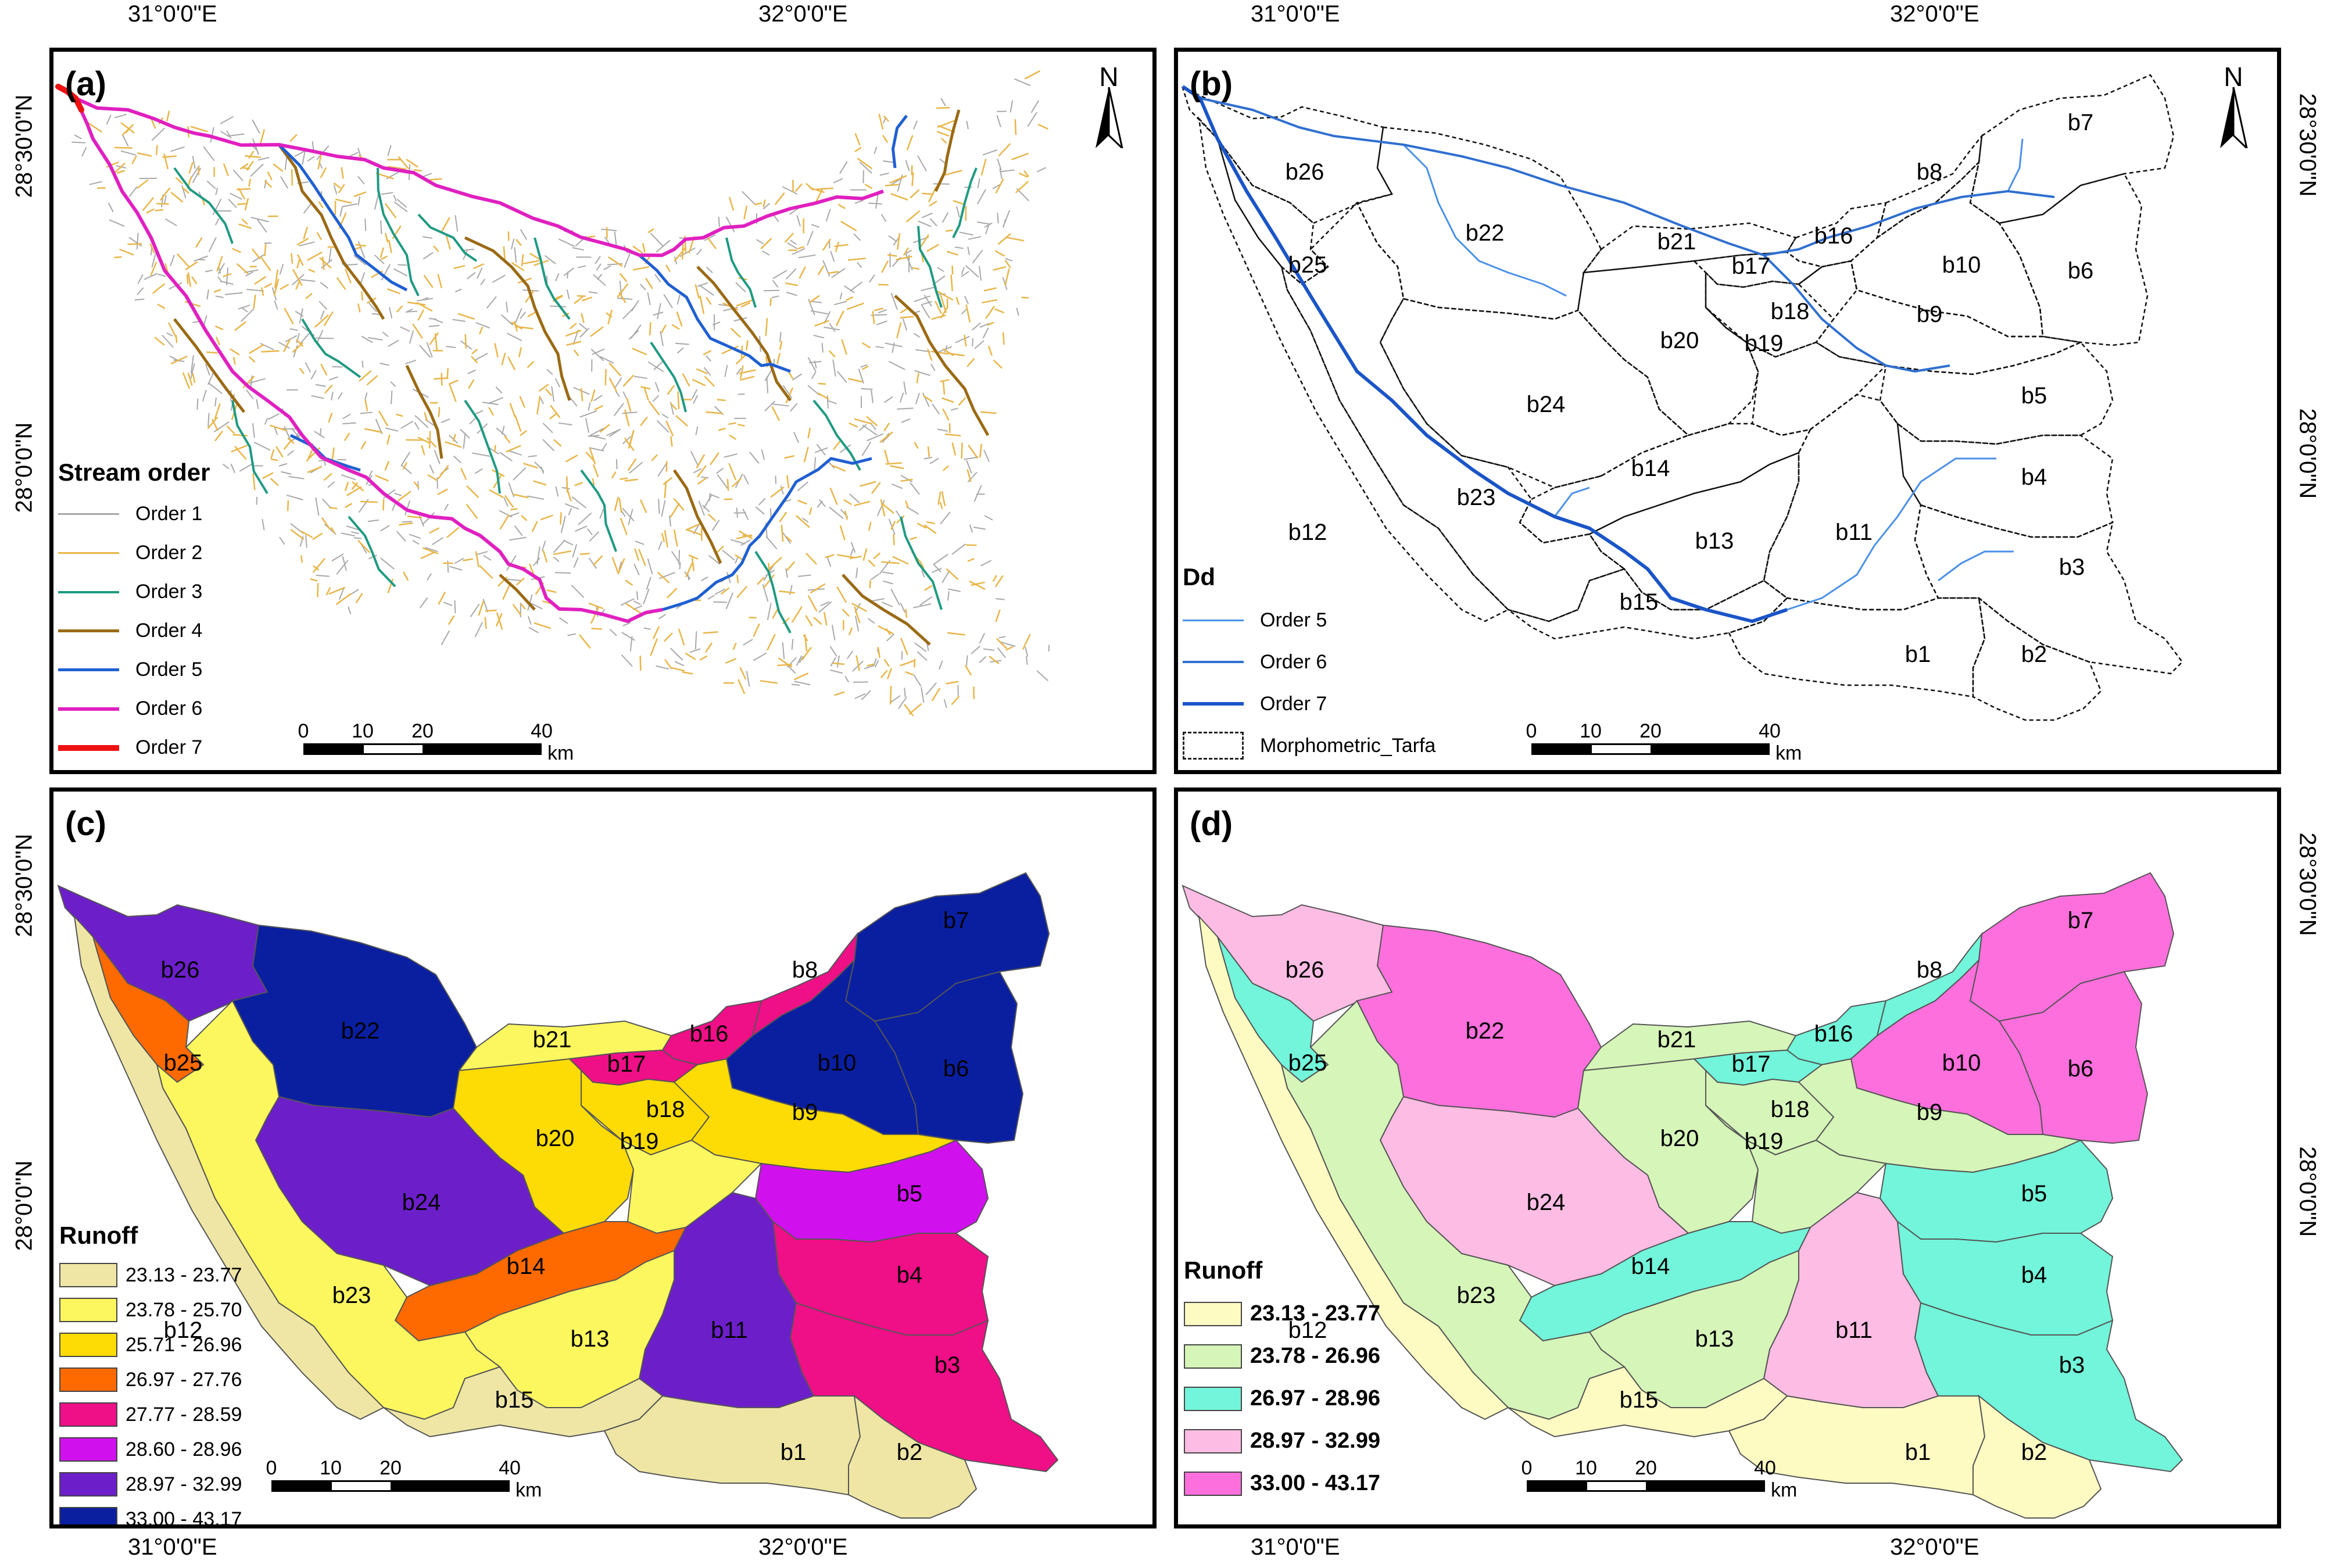  Describe the element at coordinates (1947, 249) in the screenshot. I see `sub-basin-outline-b10` at that location.